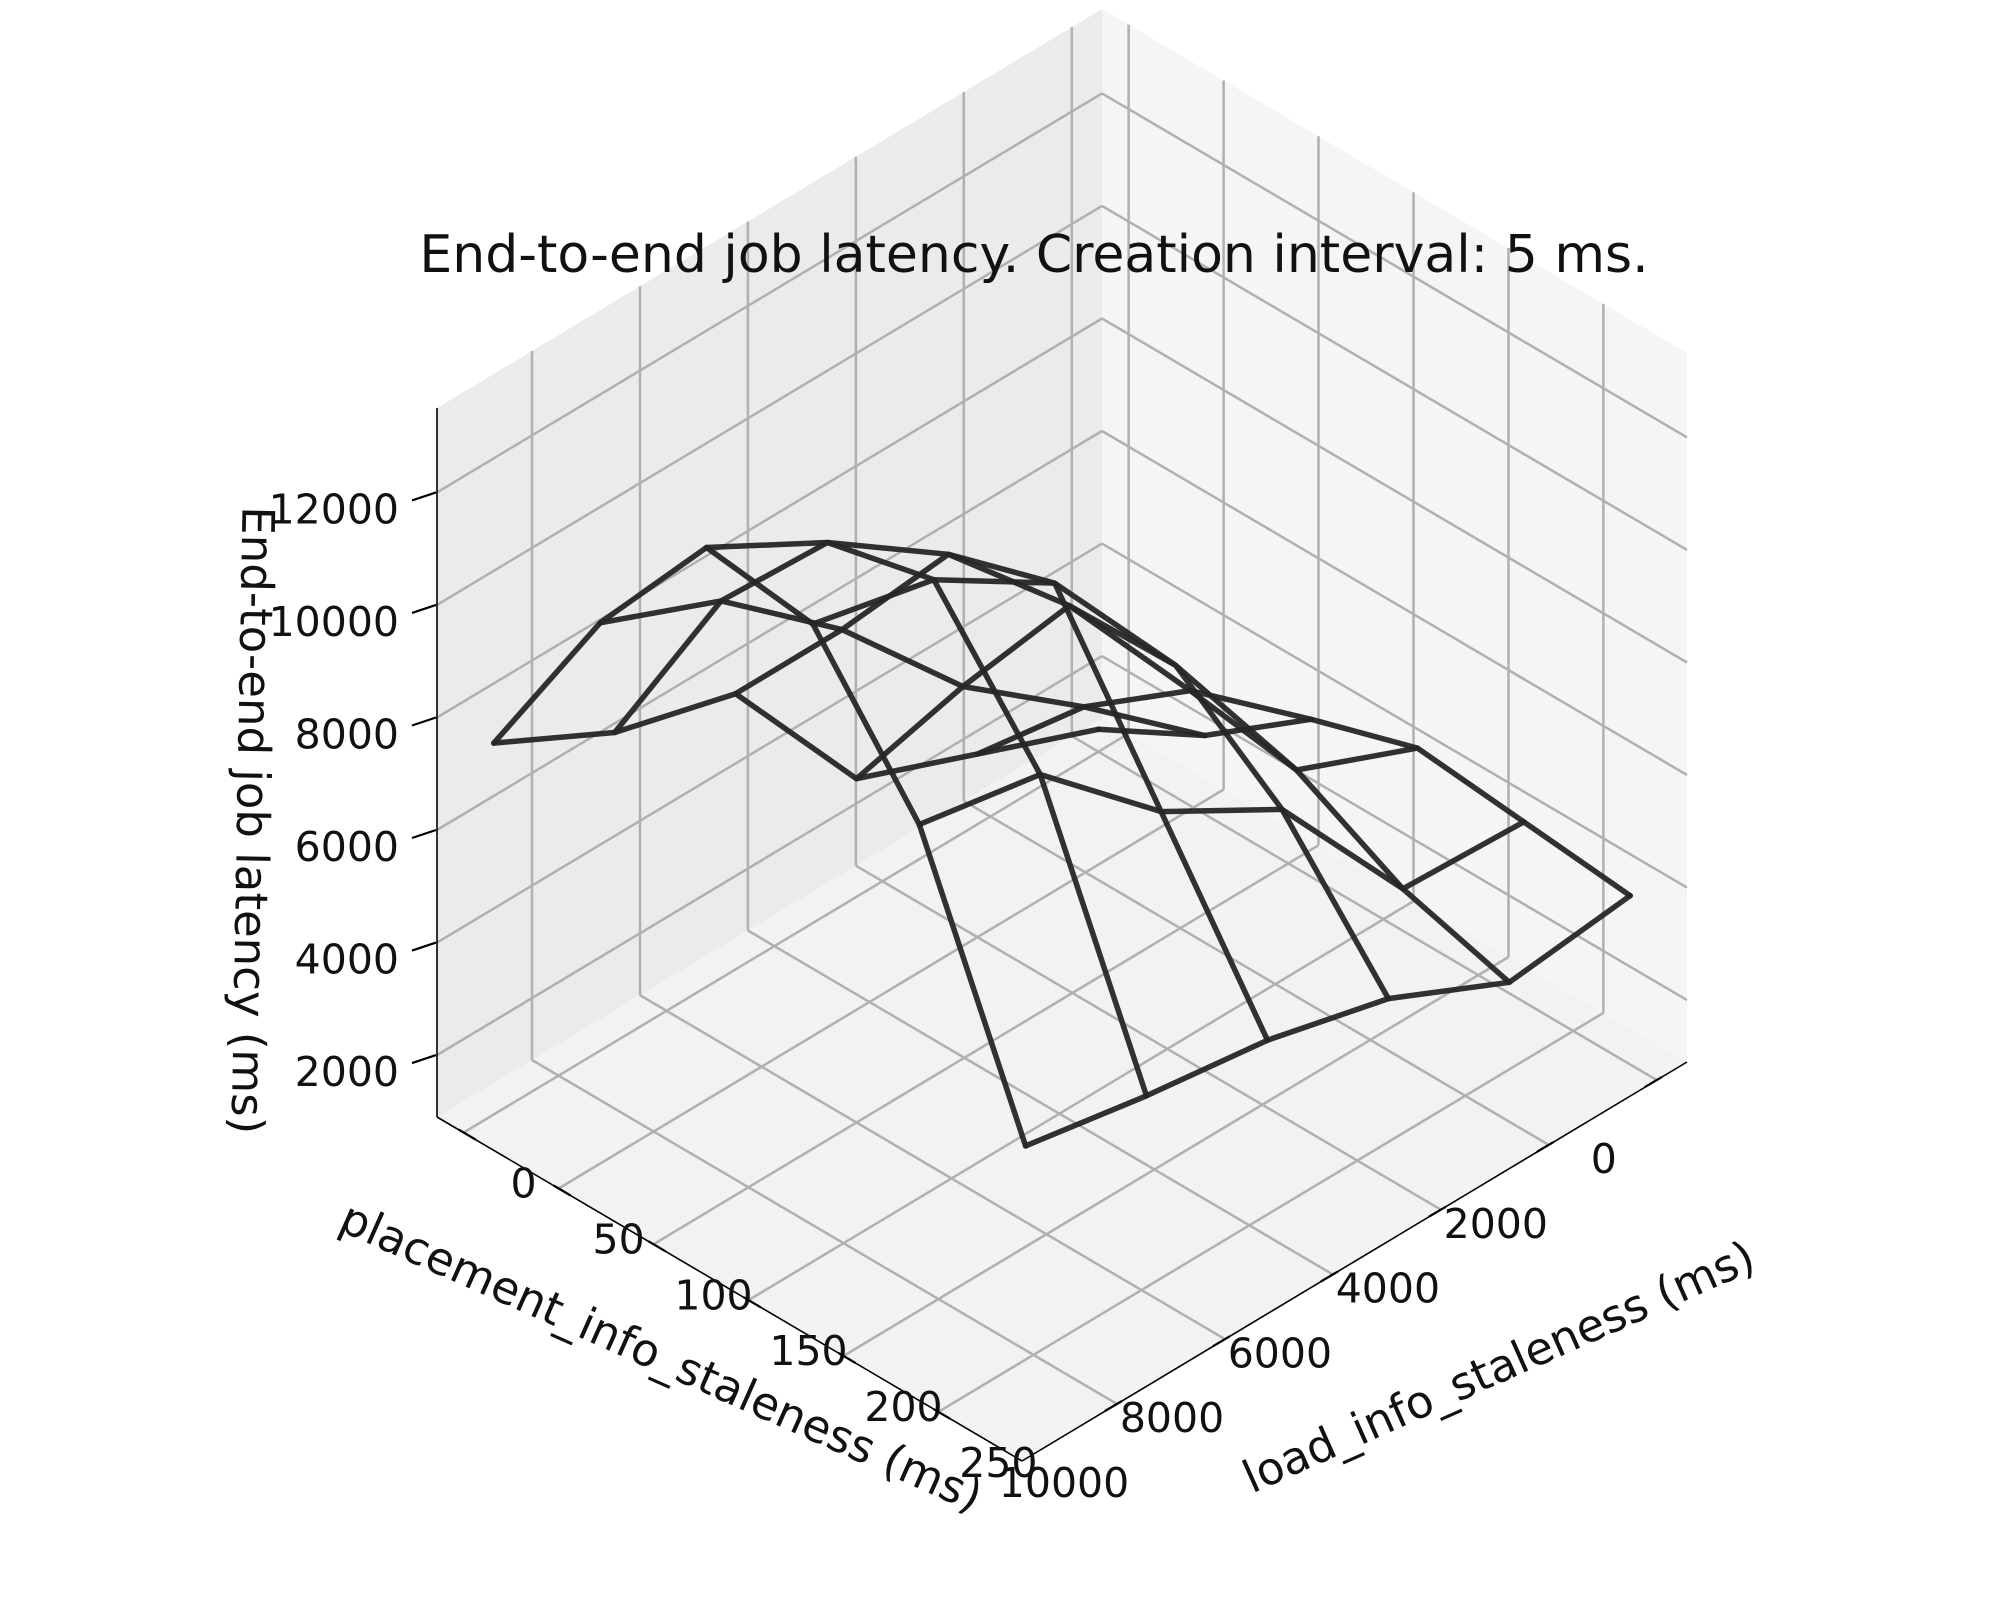 The height and width of the screenshot is (1600, 2000). Describe the element at coordinates (998, 1463) in the screenshot. I see `x-tick-label: 250` at that location.